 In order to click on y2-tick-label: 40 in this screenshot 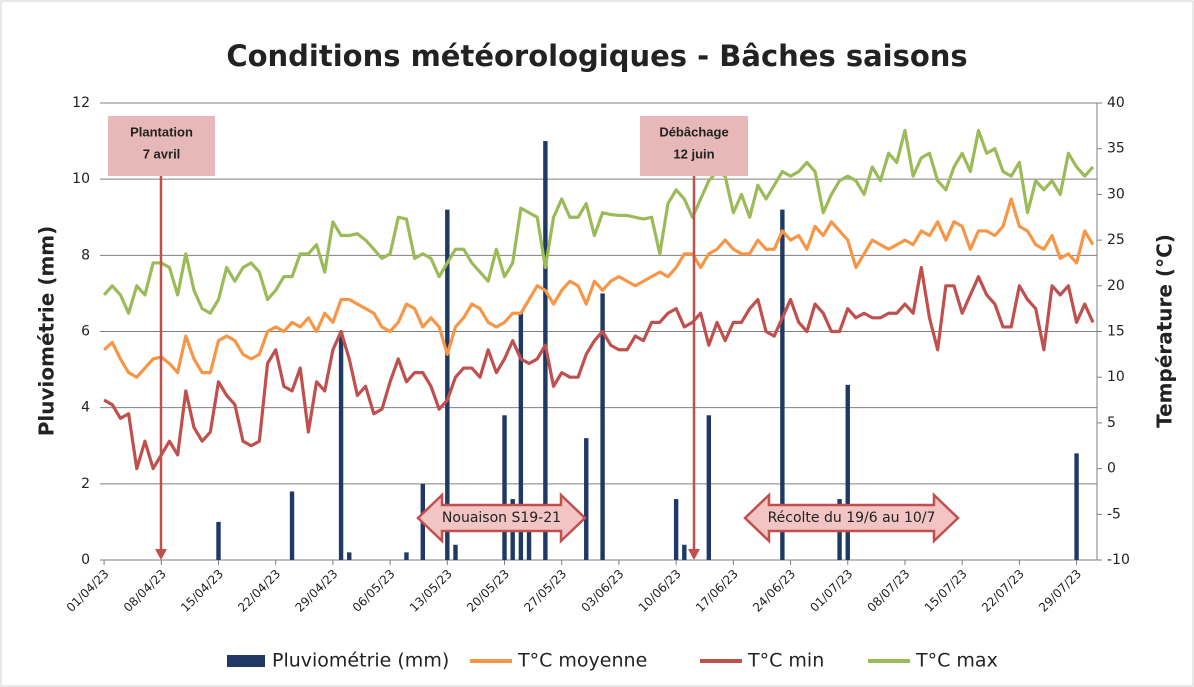, I will do `click(1116, 103)`.